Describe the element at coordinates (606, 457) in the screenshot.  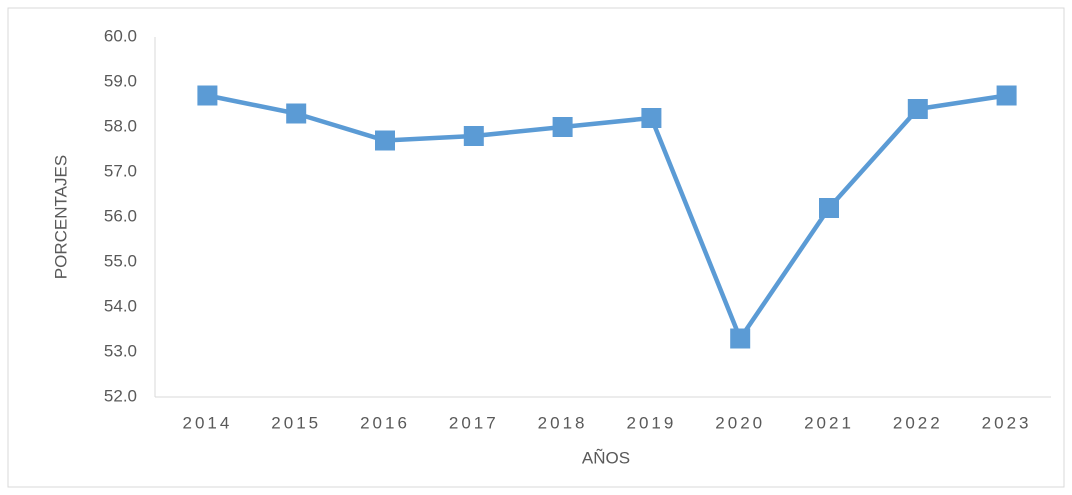
I see `x-axis-title: AÑOS` at that location.